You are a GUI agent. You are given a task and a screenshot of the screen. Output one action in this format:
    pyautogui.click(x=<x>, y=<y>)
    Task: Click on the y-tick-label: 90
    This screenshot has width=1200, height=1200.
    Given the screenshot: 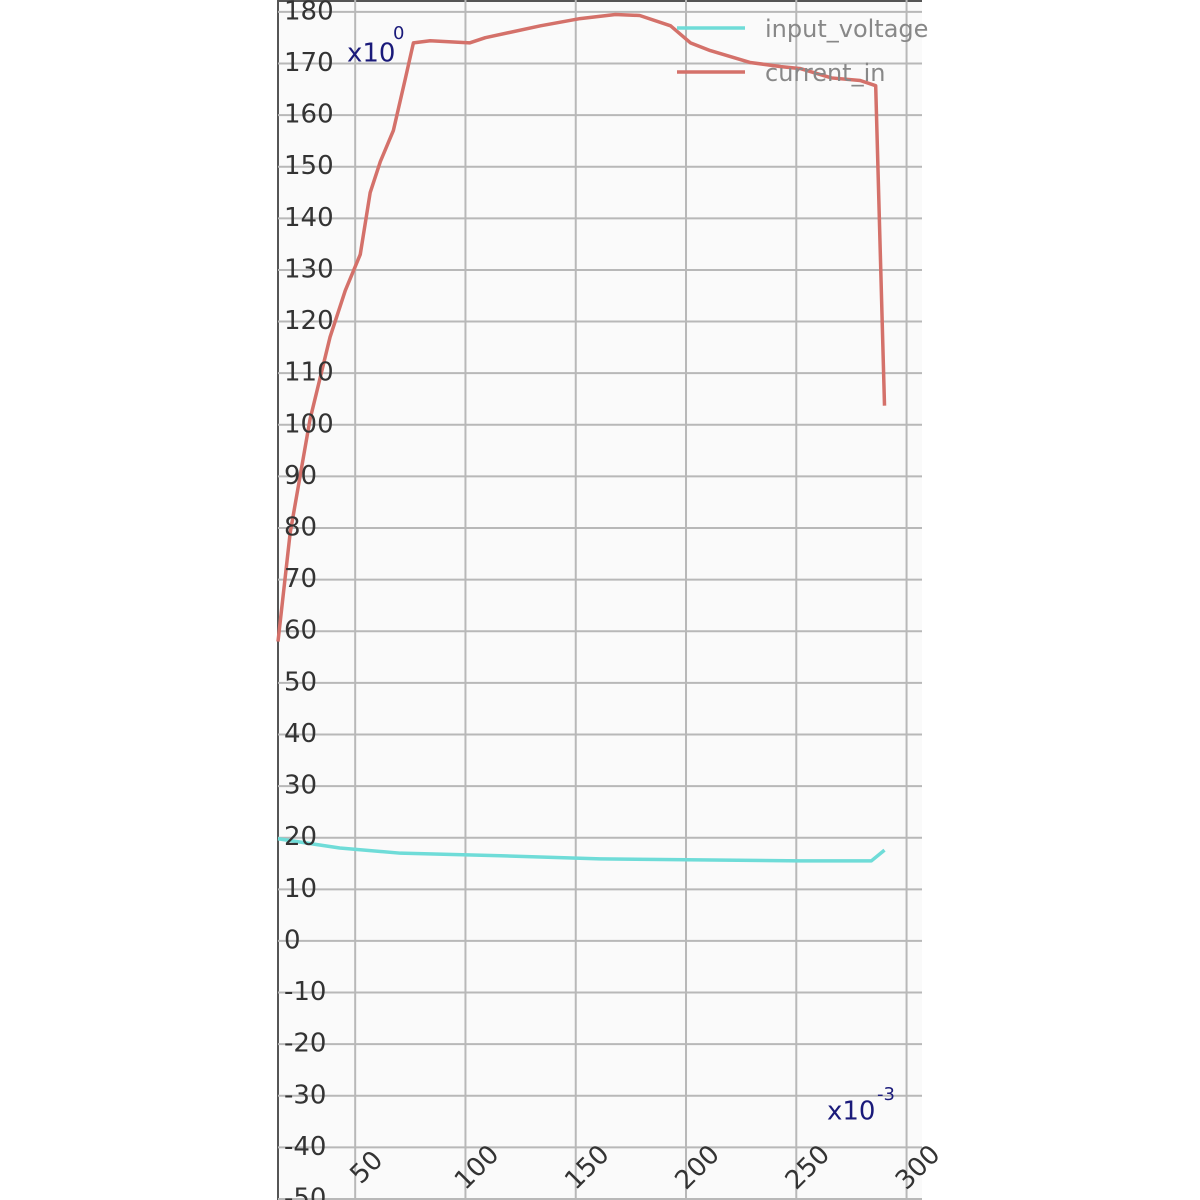 What is the action you would take?
    pyautogui.click(x=300, y=476)
    